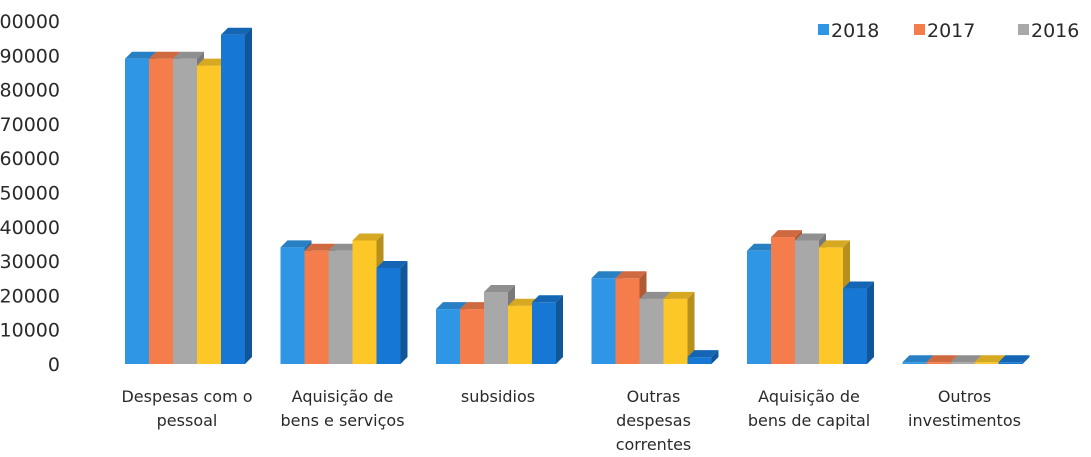 Image resolution: width=1091 pixels, height=457 pixels. I want to click on x-category-label: bens de capital, so click(809, 420).